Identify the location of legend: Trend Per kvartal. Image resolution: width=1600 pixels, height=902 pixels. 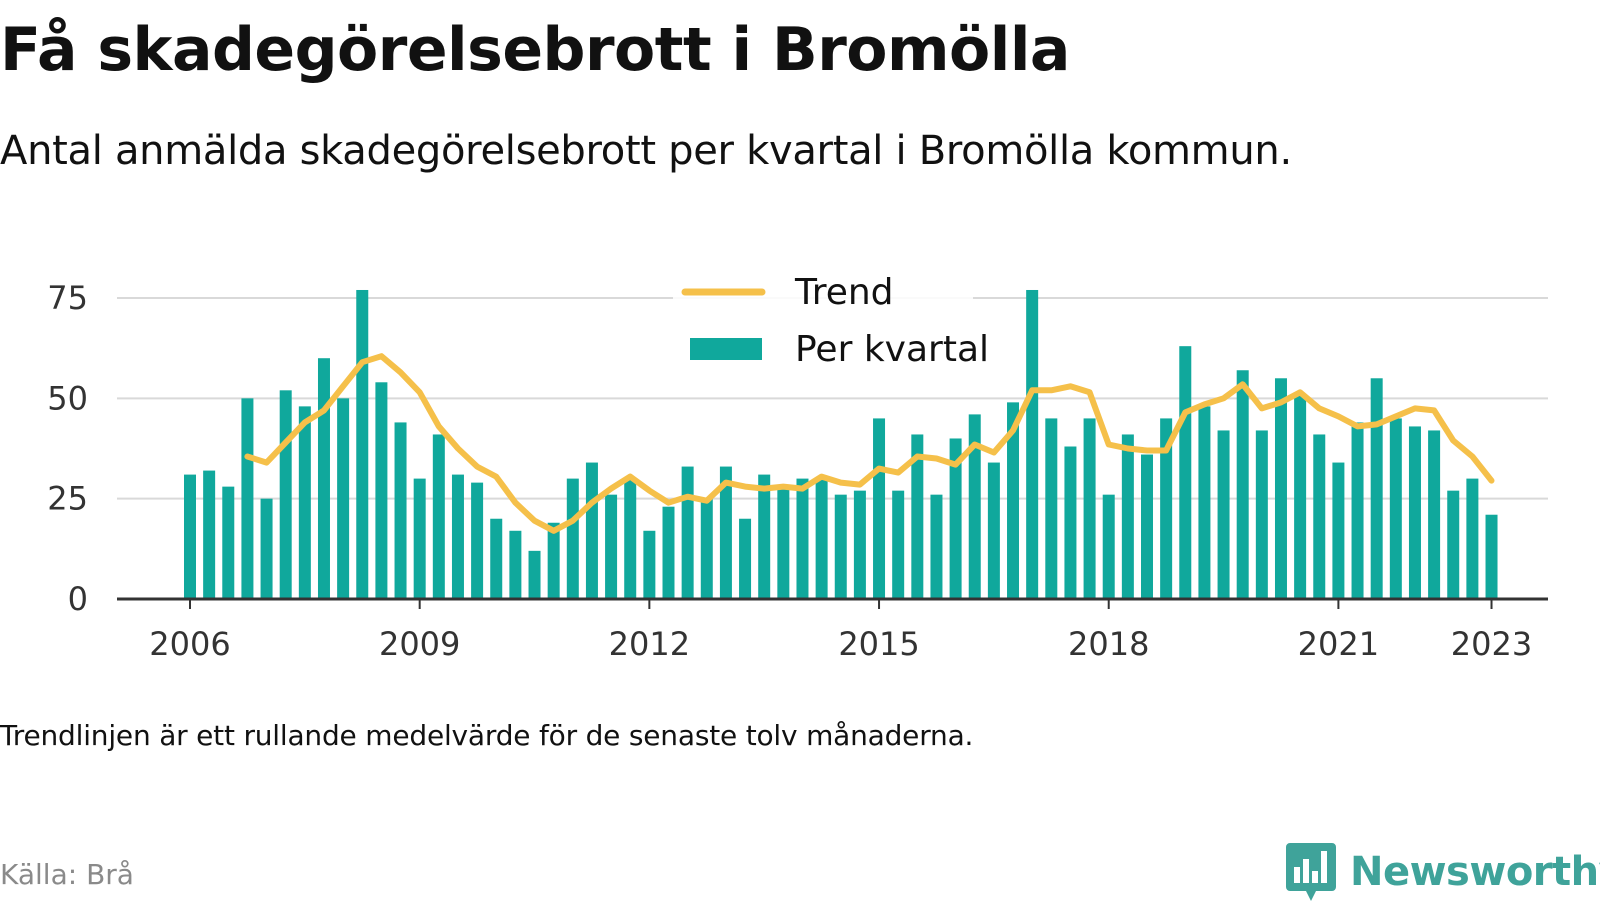
(831, 326).